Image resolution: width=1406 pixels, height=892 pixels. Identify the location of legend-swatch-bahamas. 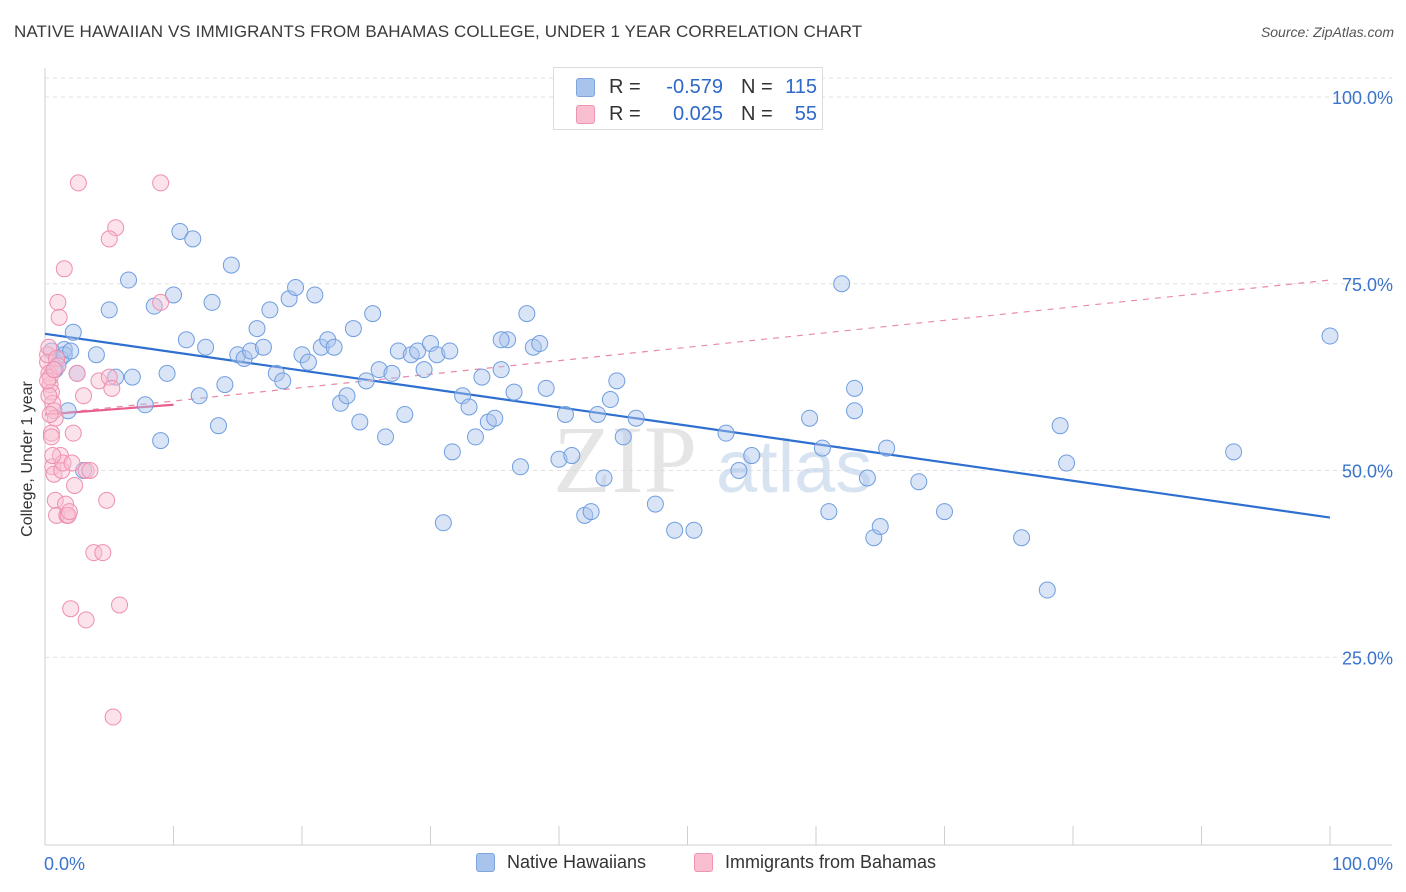
(703, 862).